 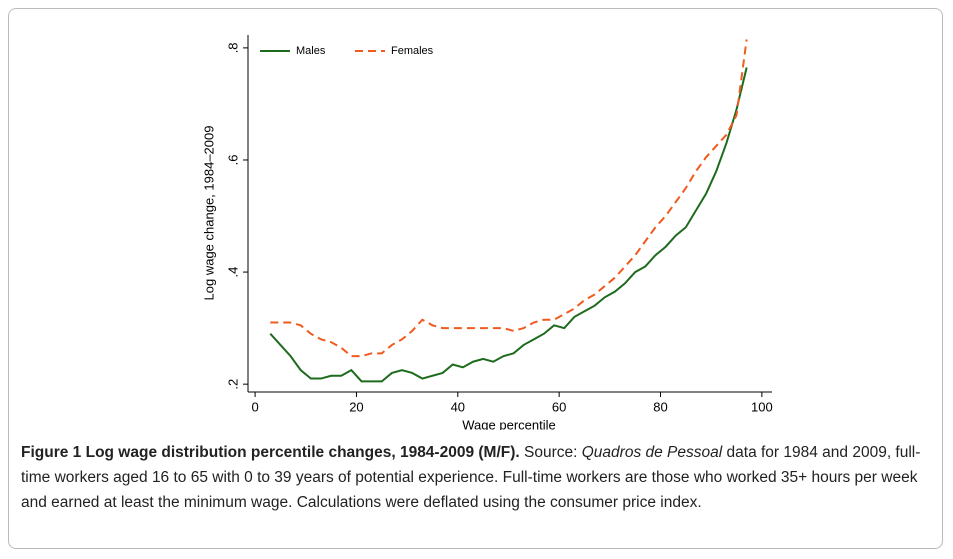 I want to click on x-axis-label: Wage percentile, so click(x=508, y=423).